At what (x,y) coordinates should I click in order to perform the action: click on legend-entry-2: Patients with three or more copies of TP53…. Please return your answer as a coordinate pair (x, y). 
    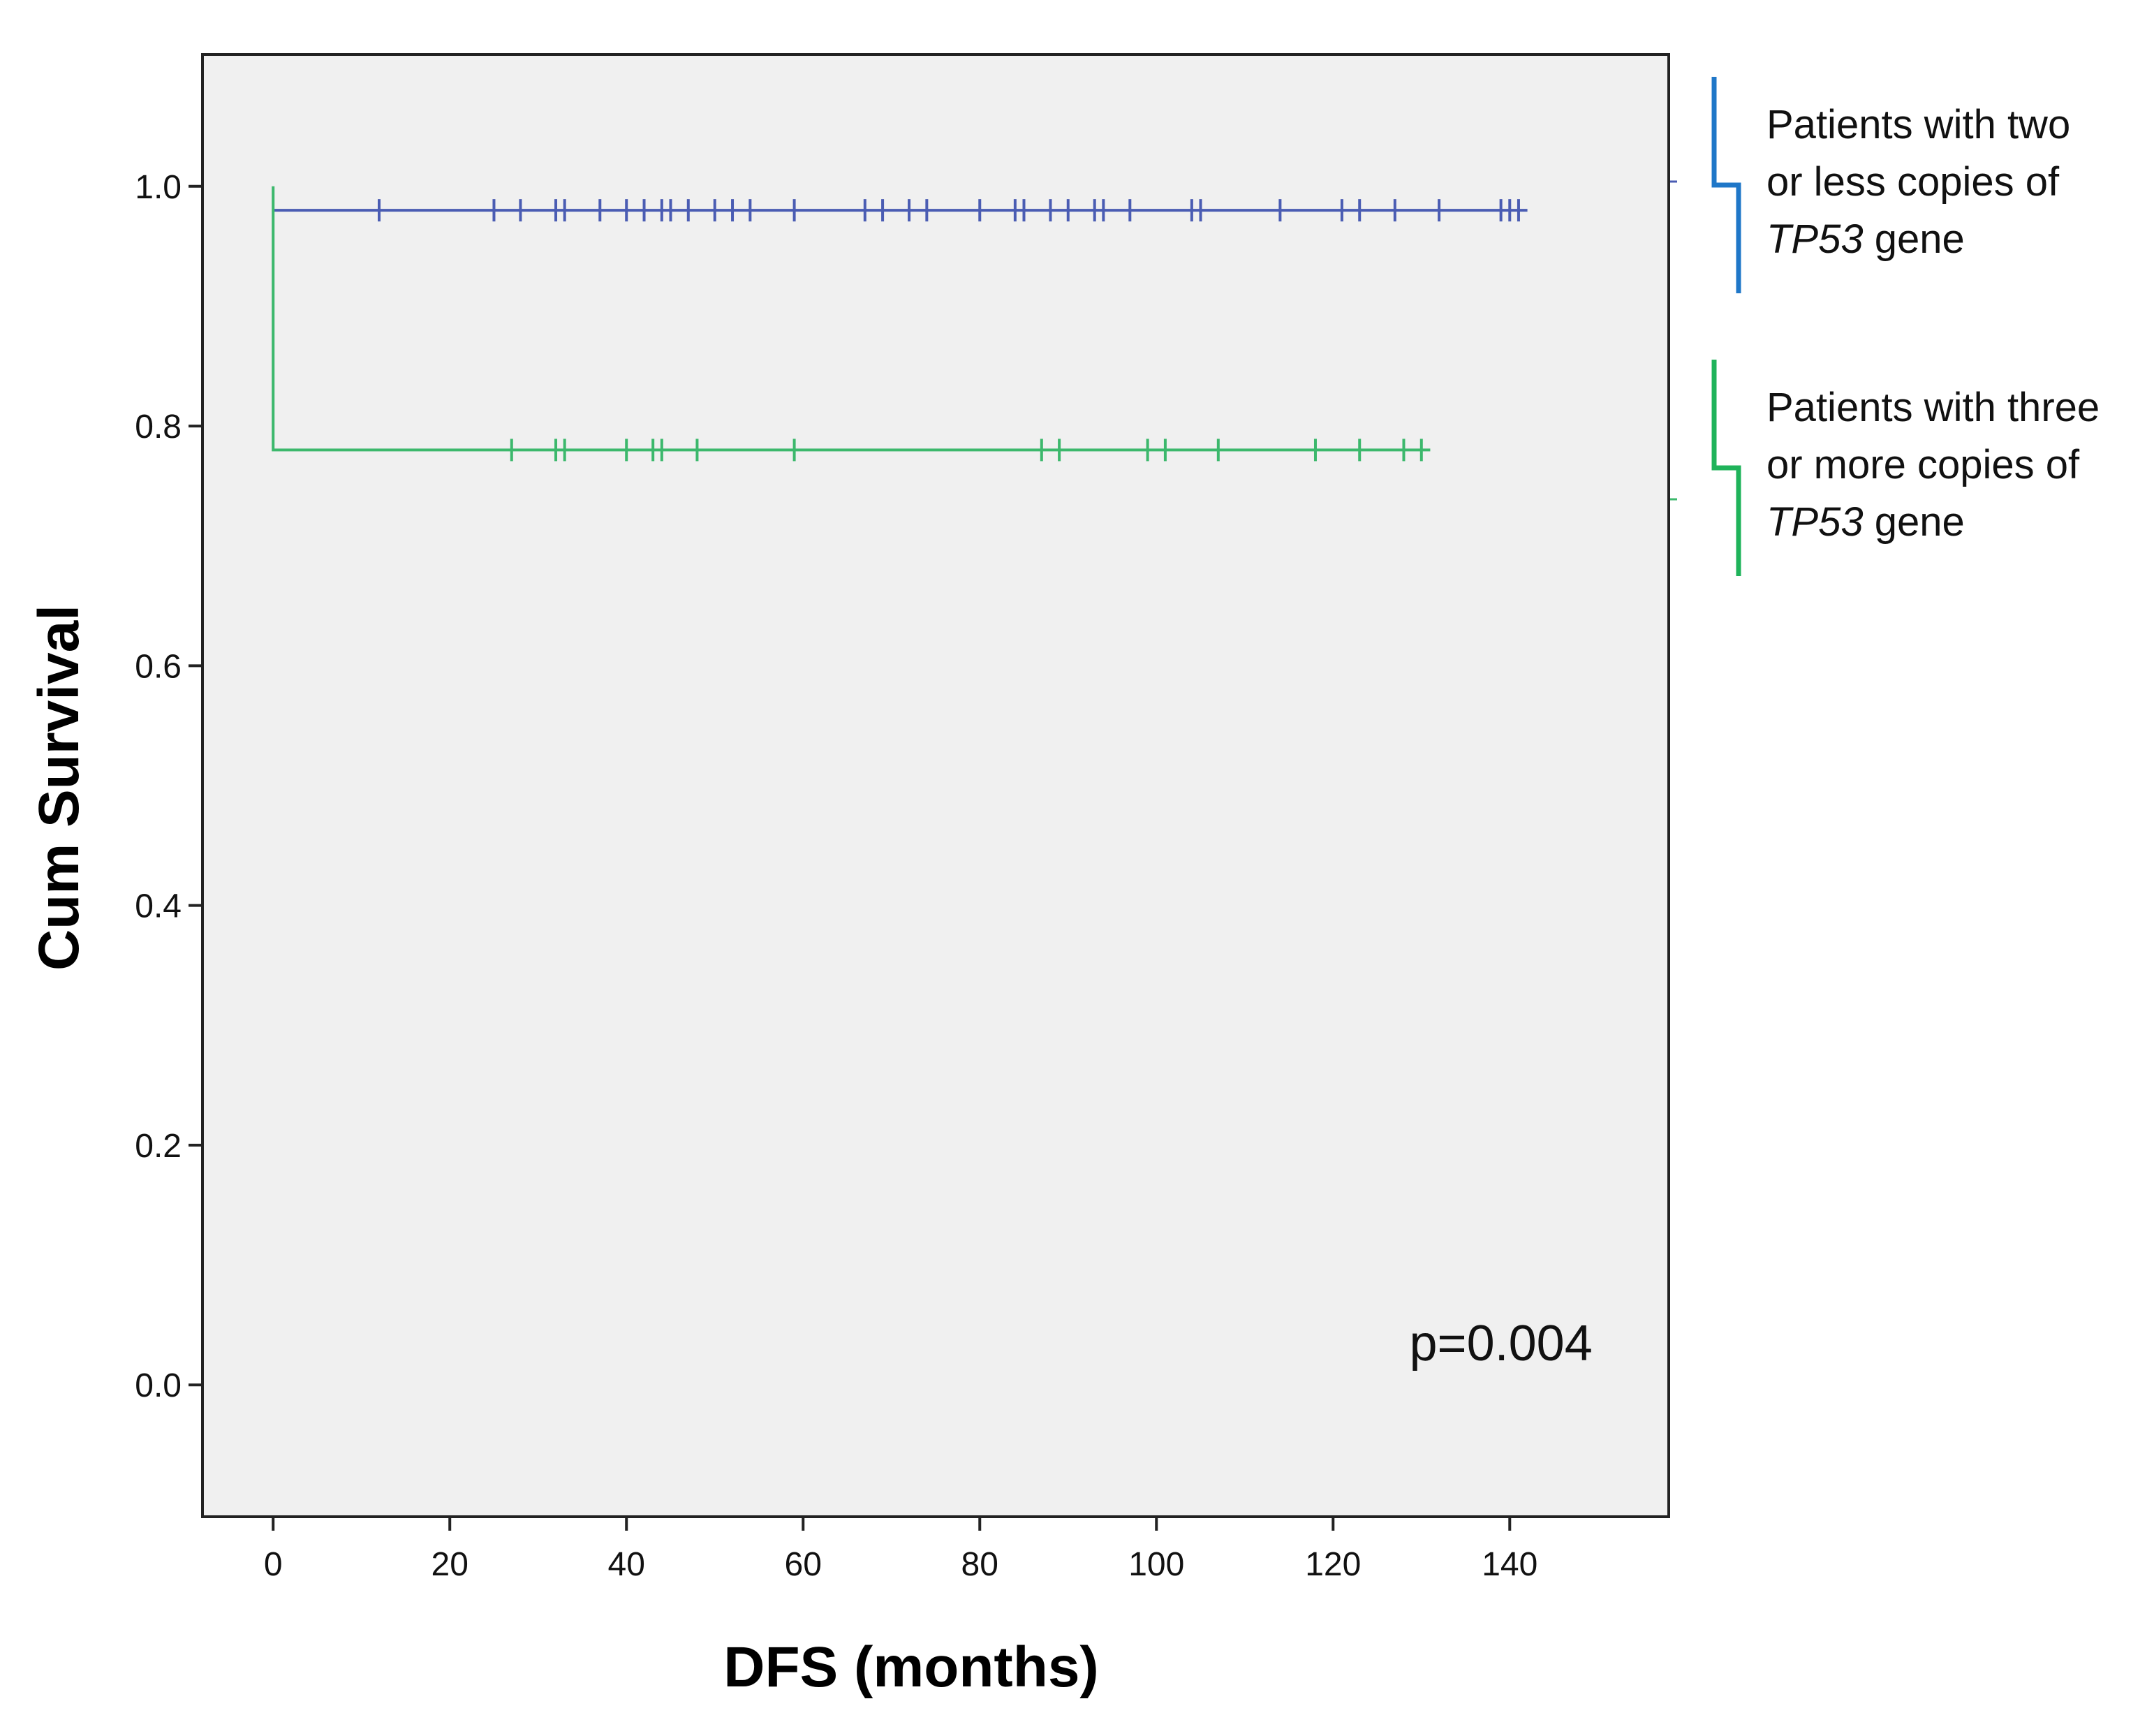
    Looking at the image, I should click on (1885, 468).